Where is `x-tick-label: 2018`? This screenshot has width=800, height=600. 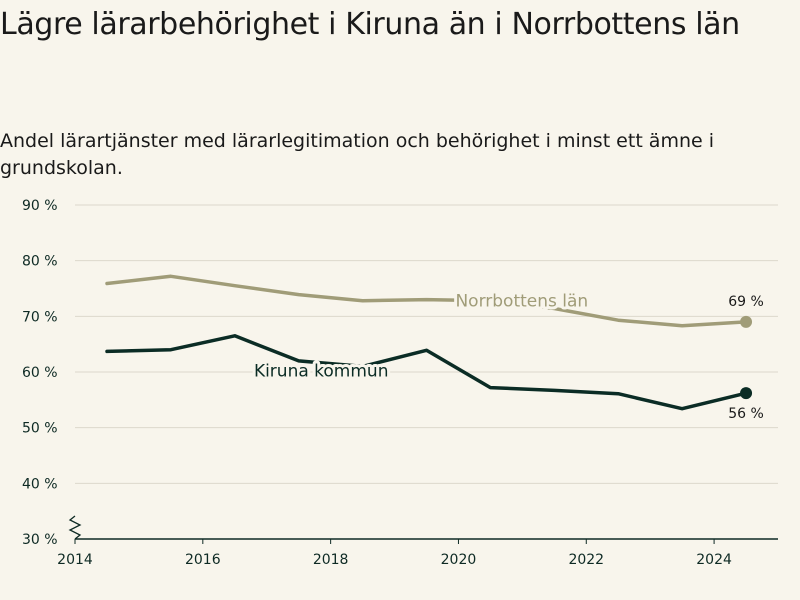
x-tick-label: 2018 is located at coordinates (331, 560).